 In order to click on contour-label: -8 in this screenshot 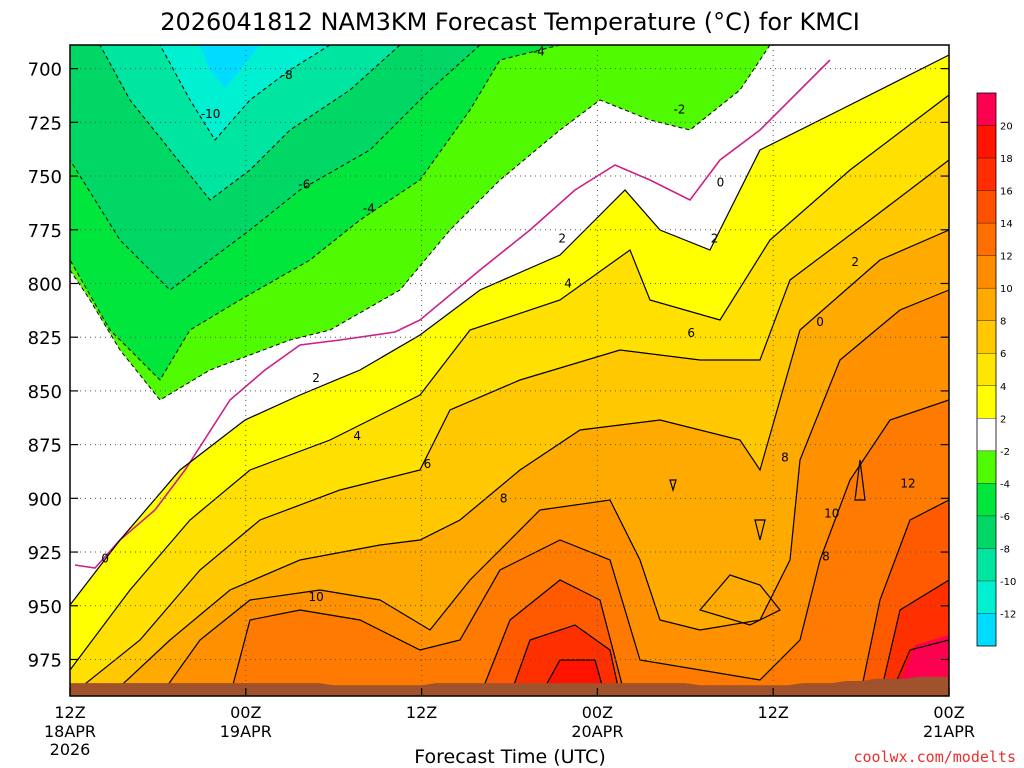, I will do `click(287, 75)`.